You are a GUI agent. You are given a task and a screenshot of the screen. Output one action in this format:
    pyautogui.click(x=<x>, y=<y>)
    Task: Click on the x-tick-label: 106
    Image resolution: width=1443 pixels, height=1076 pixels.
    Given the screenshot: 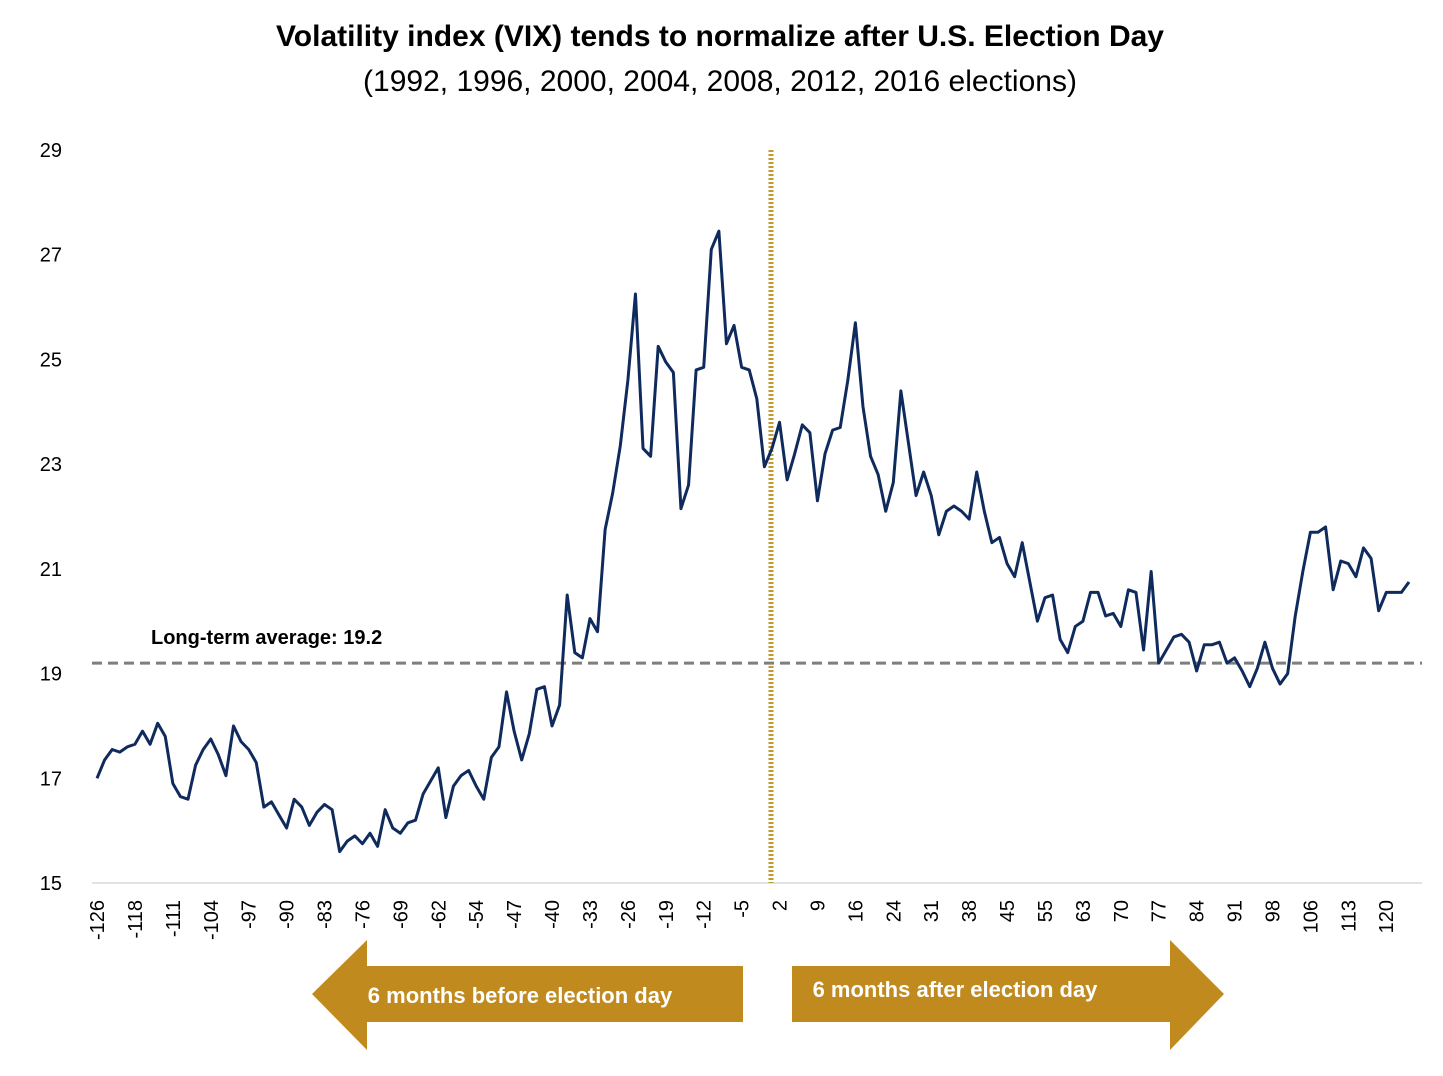 What is the action you would take?
    pyautogui.click(x=1311, y=916)
    